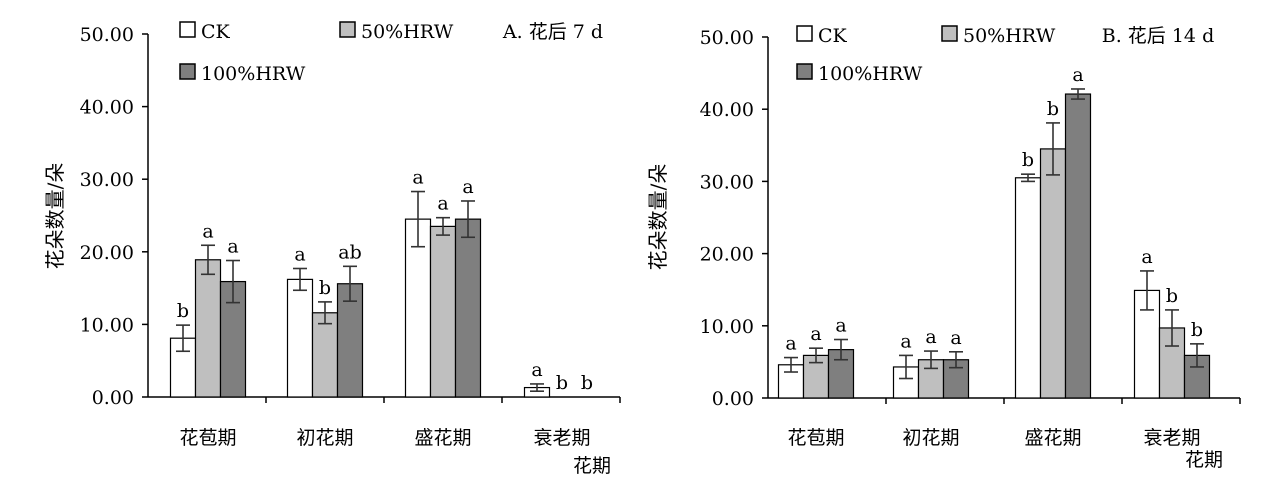 This screenshot has width=1268, height=484. I want to click on panel-title: B. 花后 14 d, so click(1158, 36).